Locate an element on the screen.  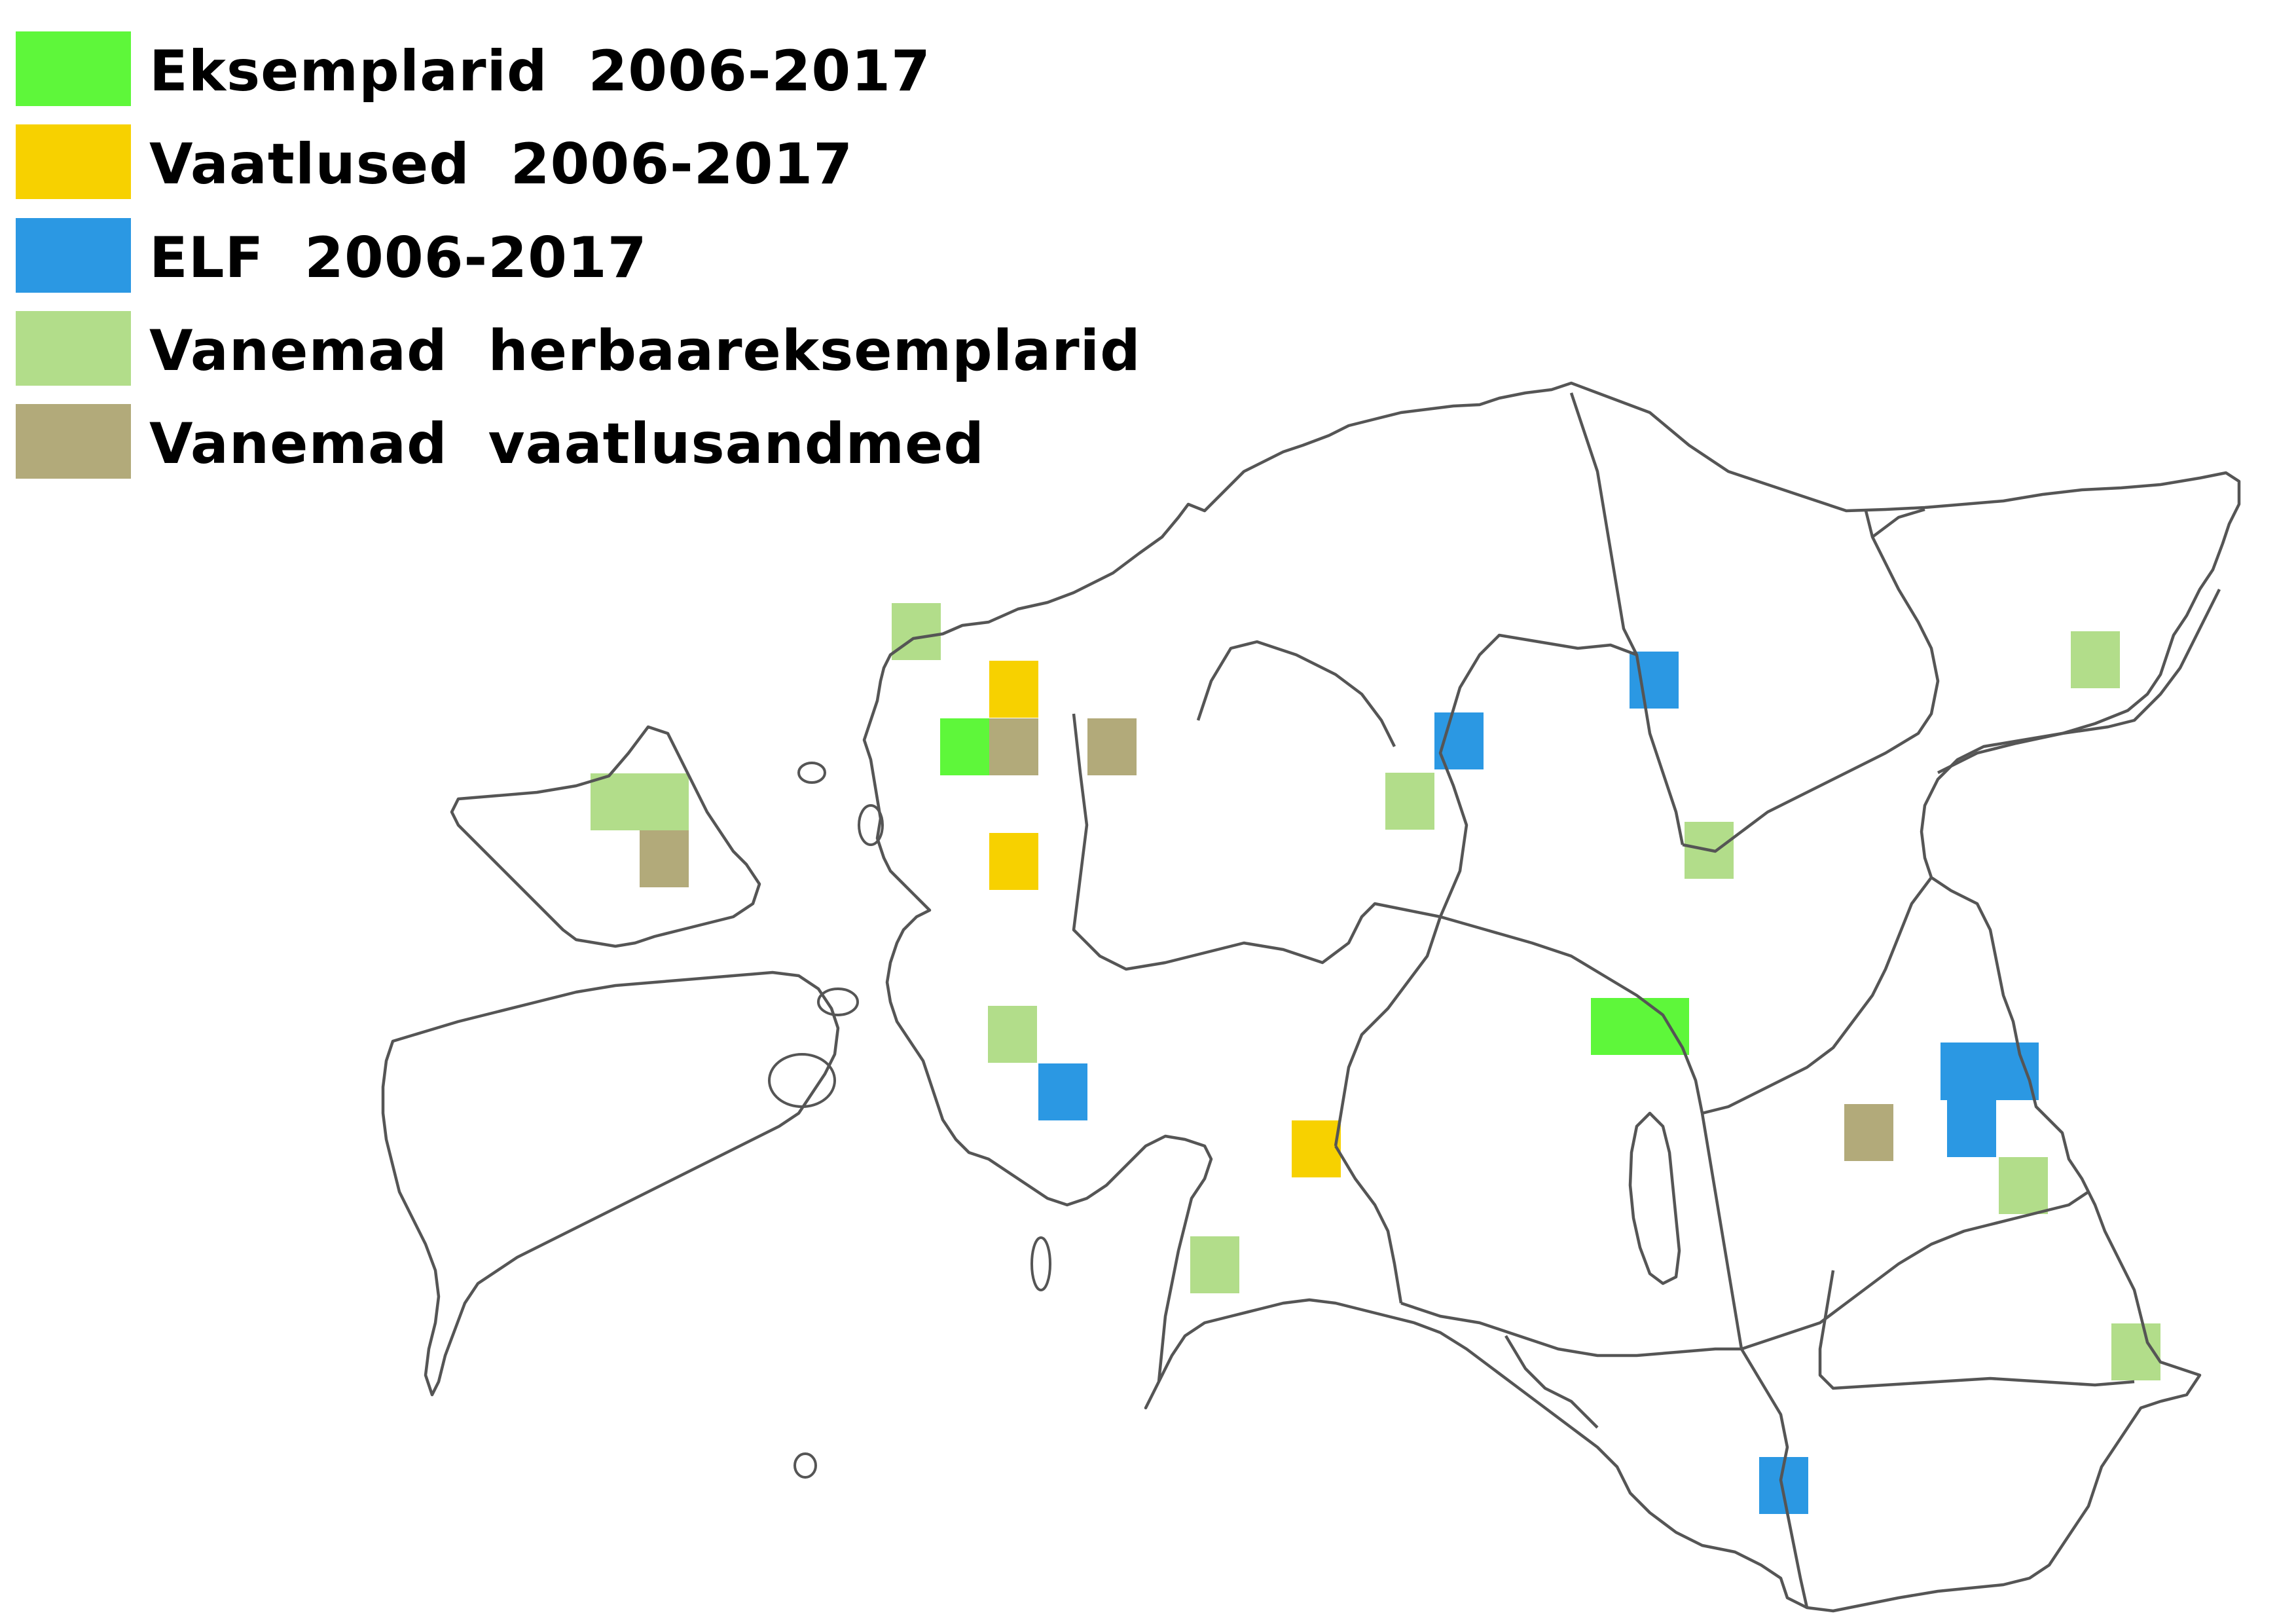
legend-label-specimens: Eksemplarid 2006-2017 is located at coordinates (540, 71).